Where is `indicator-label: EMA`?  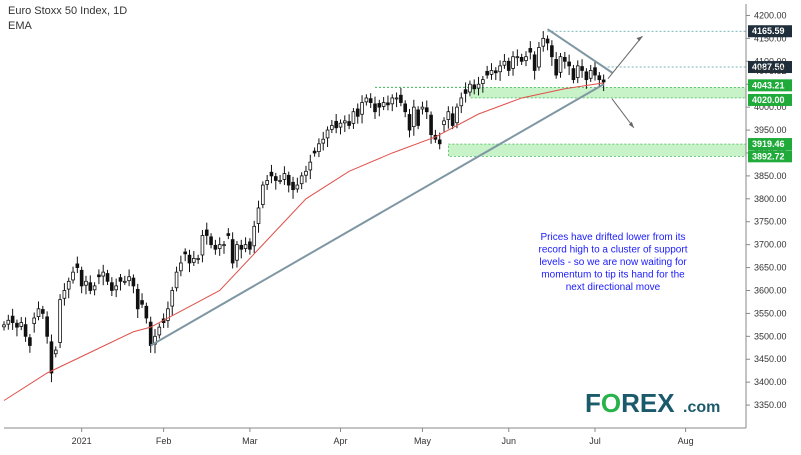
indicator-label: EMA is located at coordinates (20, 26).